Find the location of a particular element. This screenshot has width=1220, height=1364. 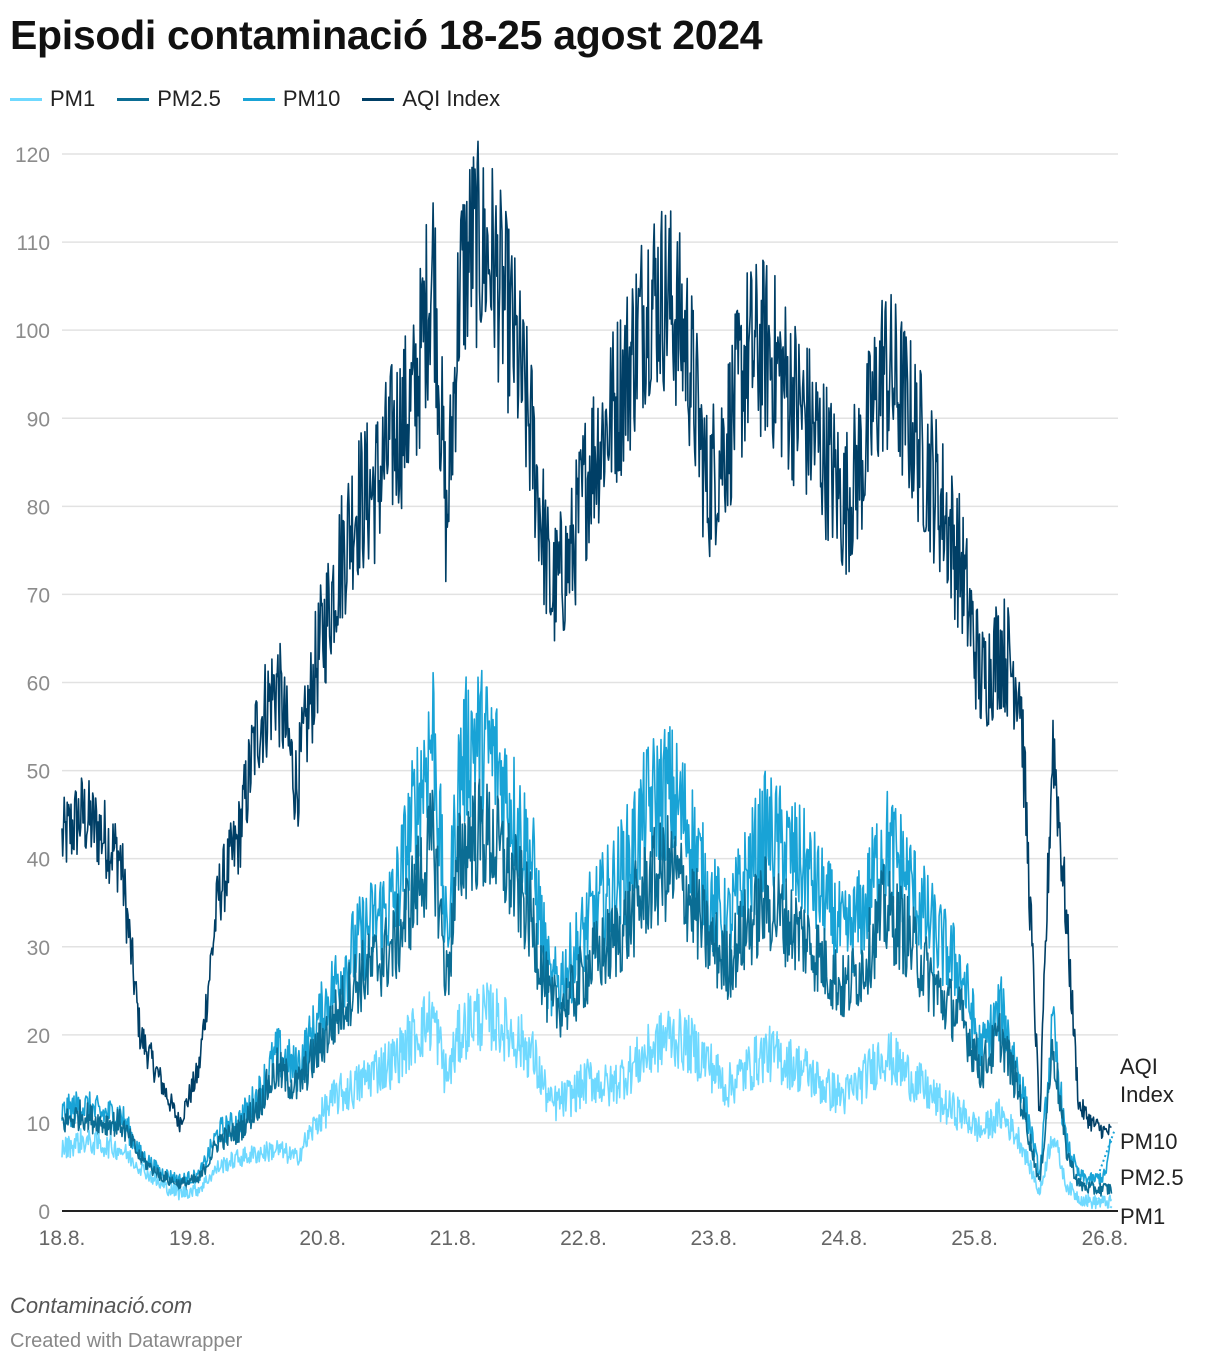

end-label-aqi-line2: Index is located at coordinates (1147, 1094).